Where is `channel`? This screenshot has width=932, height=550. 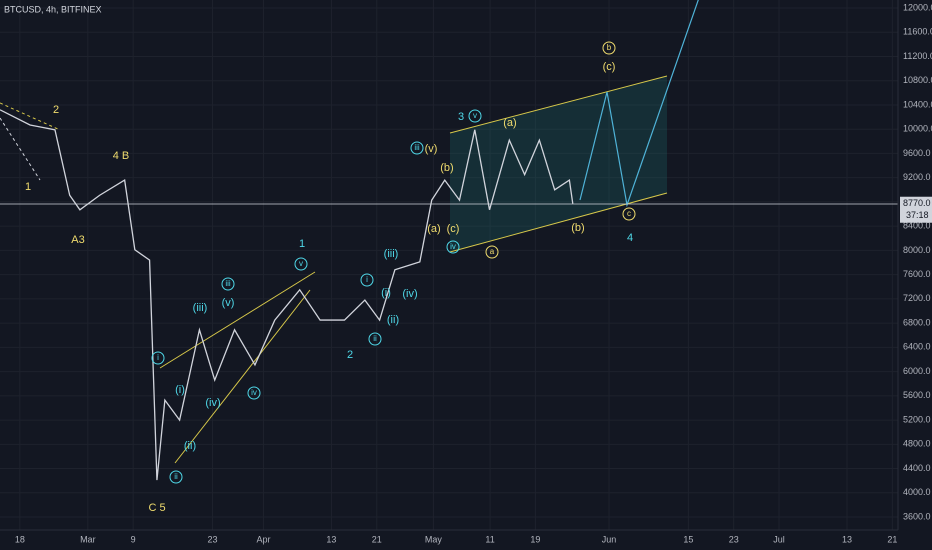 channel is located at coordinates (558, 164).